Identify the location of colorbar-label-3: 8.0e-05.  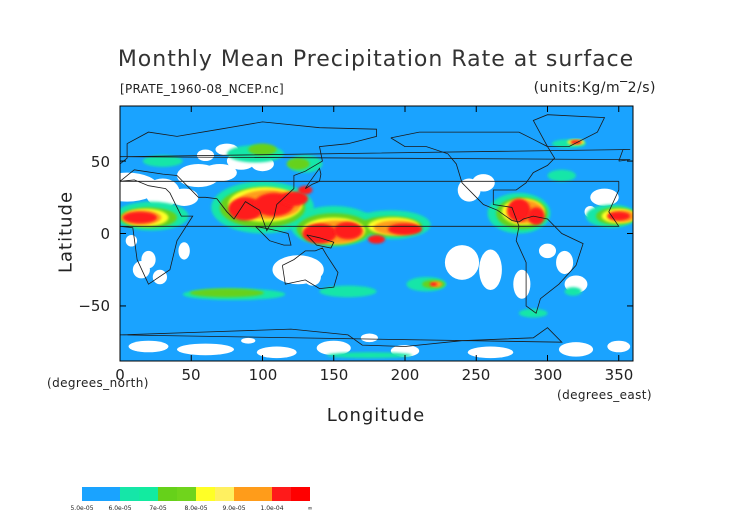
(196, 508).